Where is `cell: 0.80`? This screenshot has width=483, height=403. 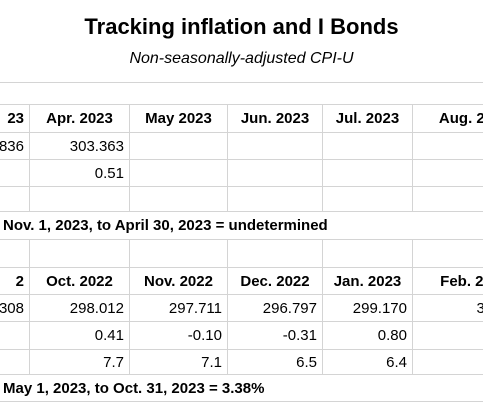
cell: 0.80 is located at coordinates (368, 336).